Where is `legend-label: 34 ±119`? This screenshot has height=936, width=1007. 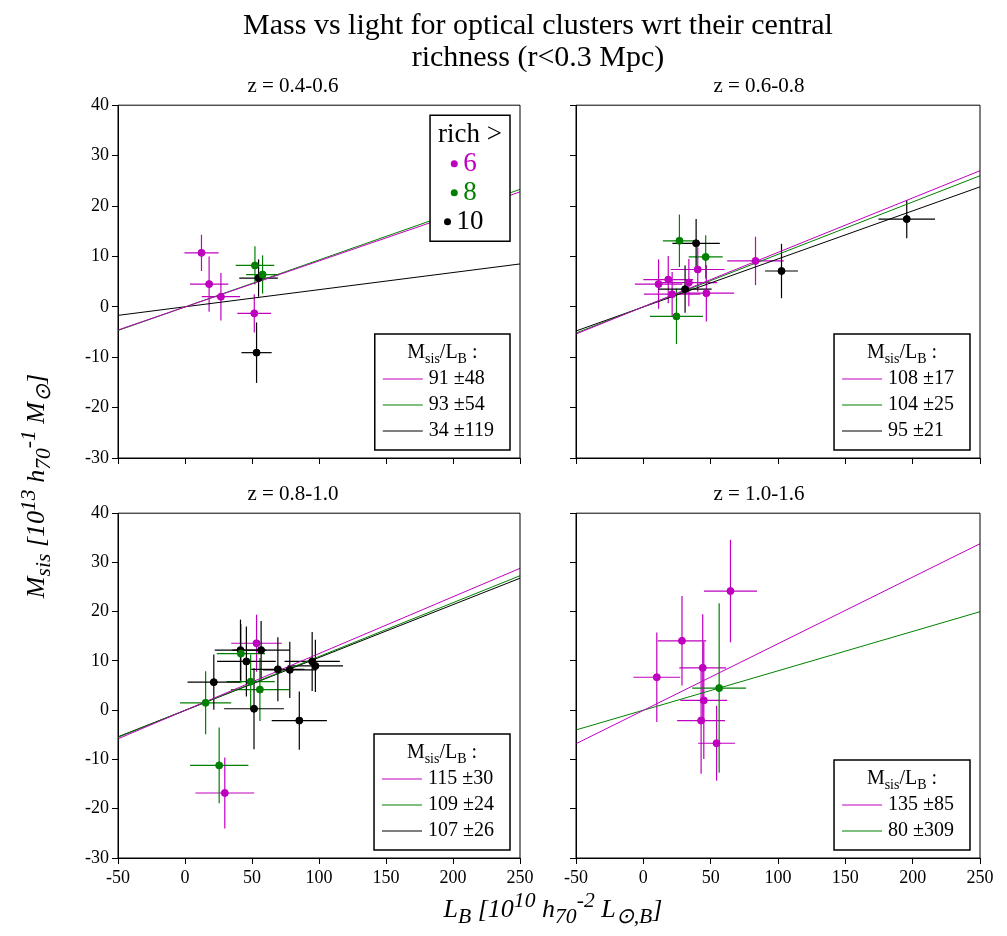
legend-label: 34 ±119 is located at coordinates (461, 429).